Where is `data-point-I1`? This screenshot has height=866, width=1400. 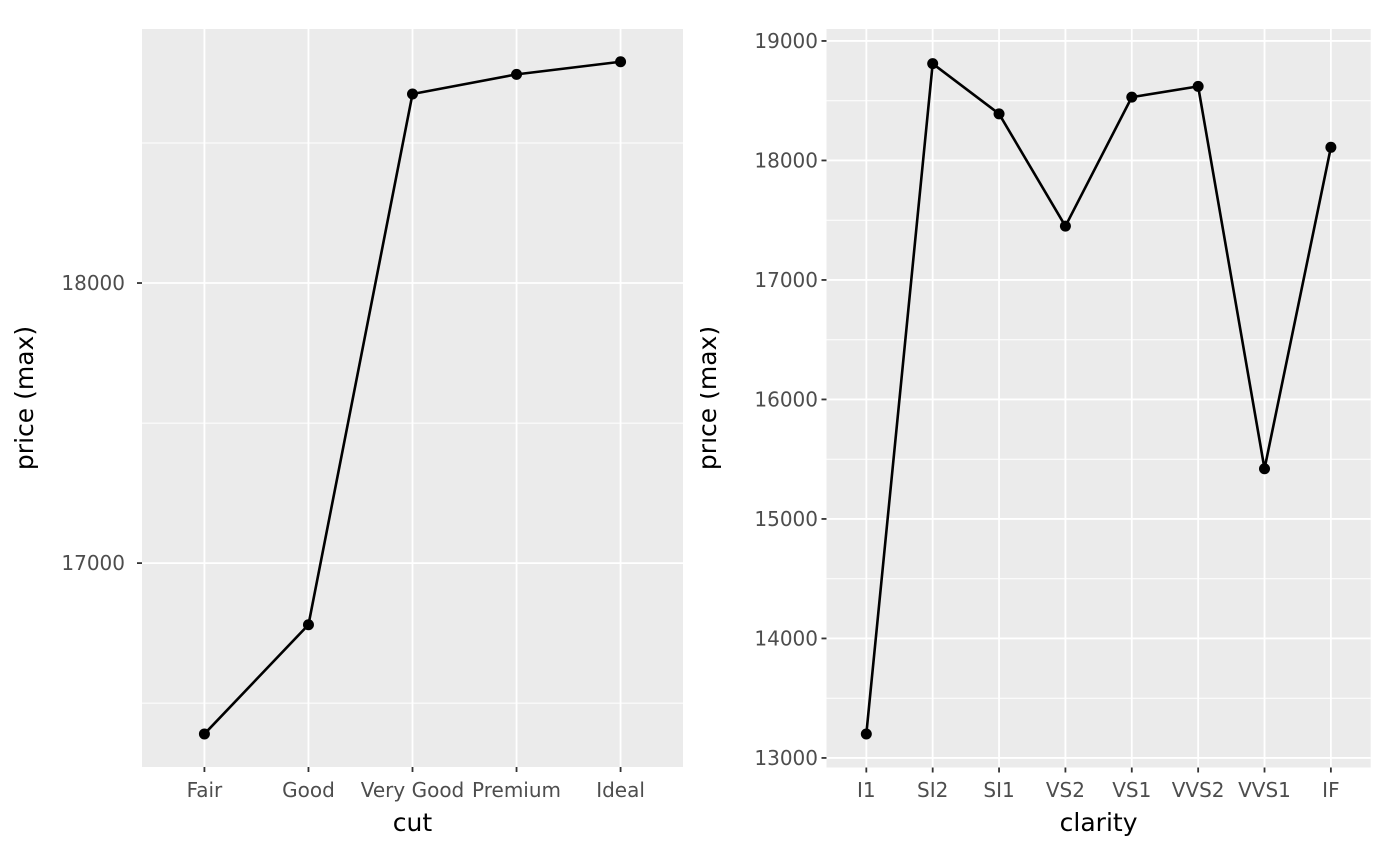 data-point-I1 is located at coordinates (866, 734).